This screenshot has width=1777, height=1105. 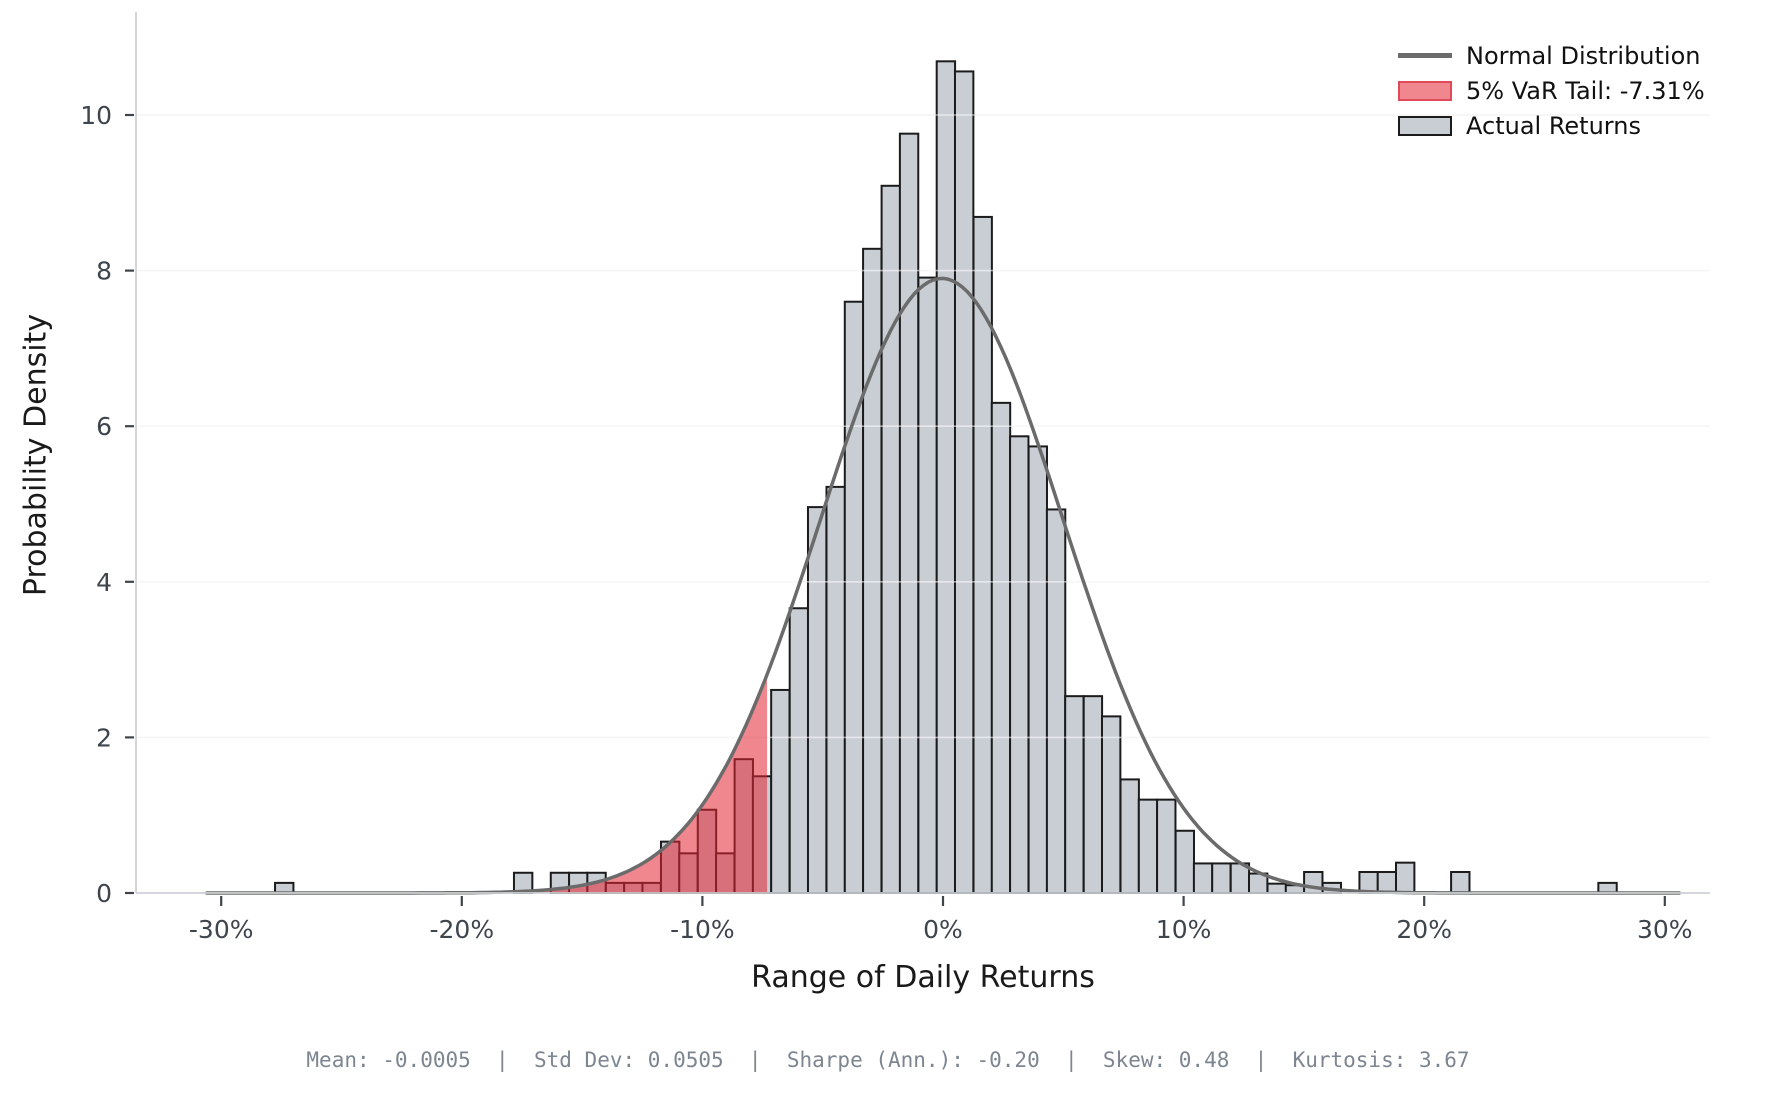 What do you see at coordinates (1665, 929) in the screenshot?
I see `x-tick-label: 30%` at bounding box center [1665, 929].